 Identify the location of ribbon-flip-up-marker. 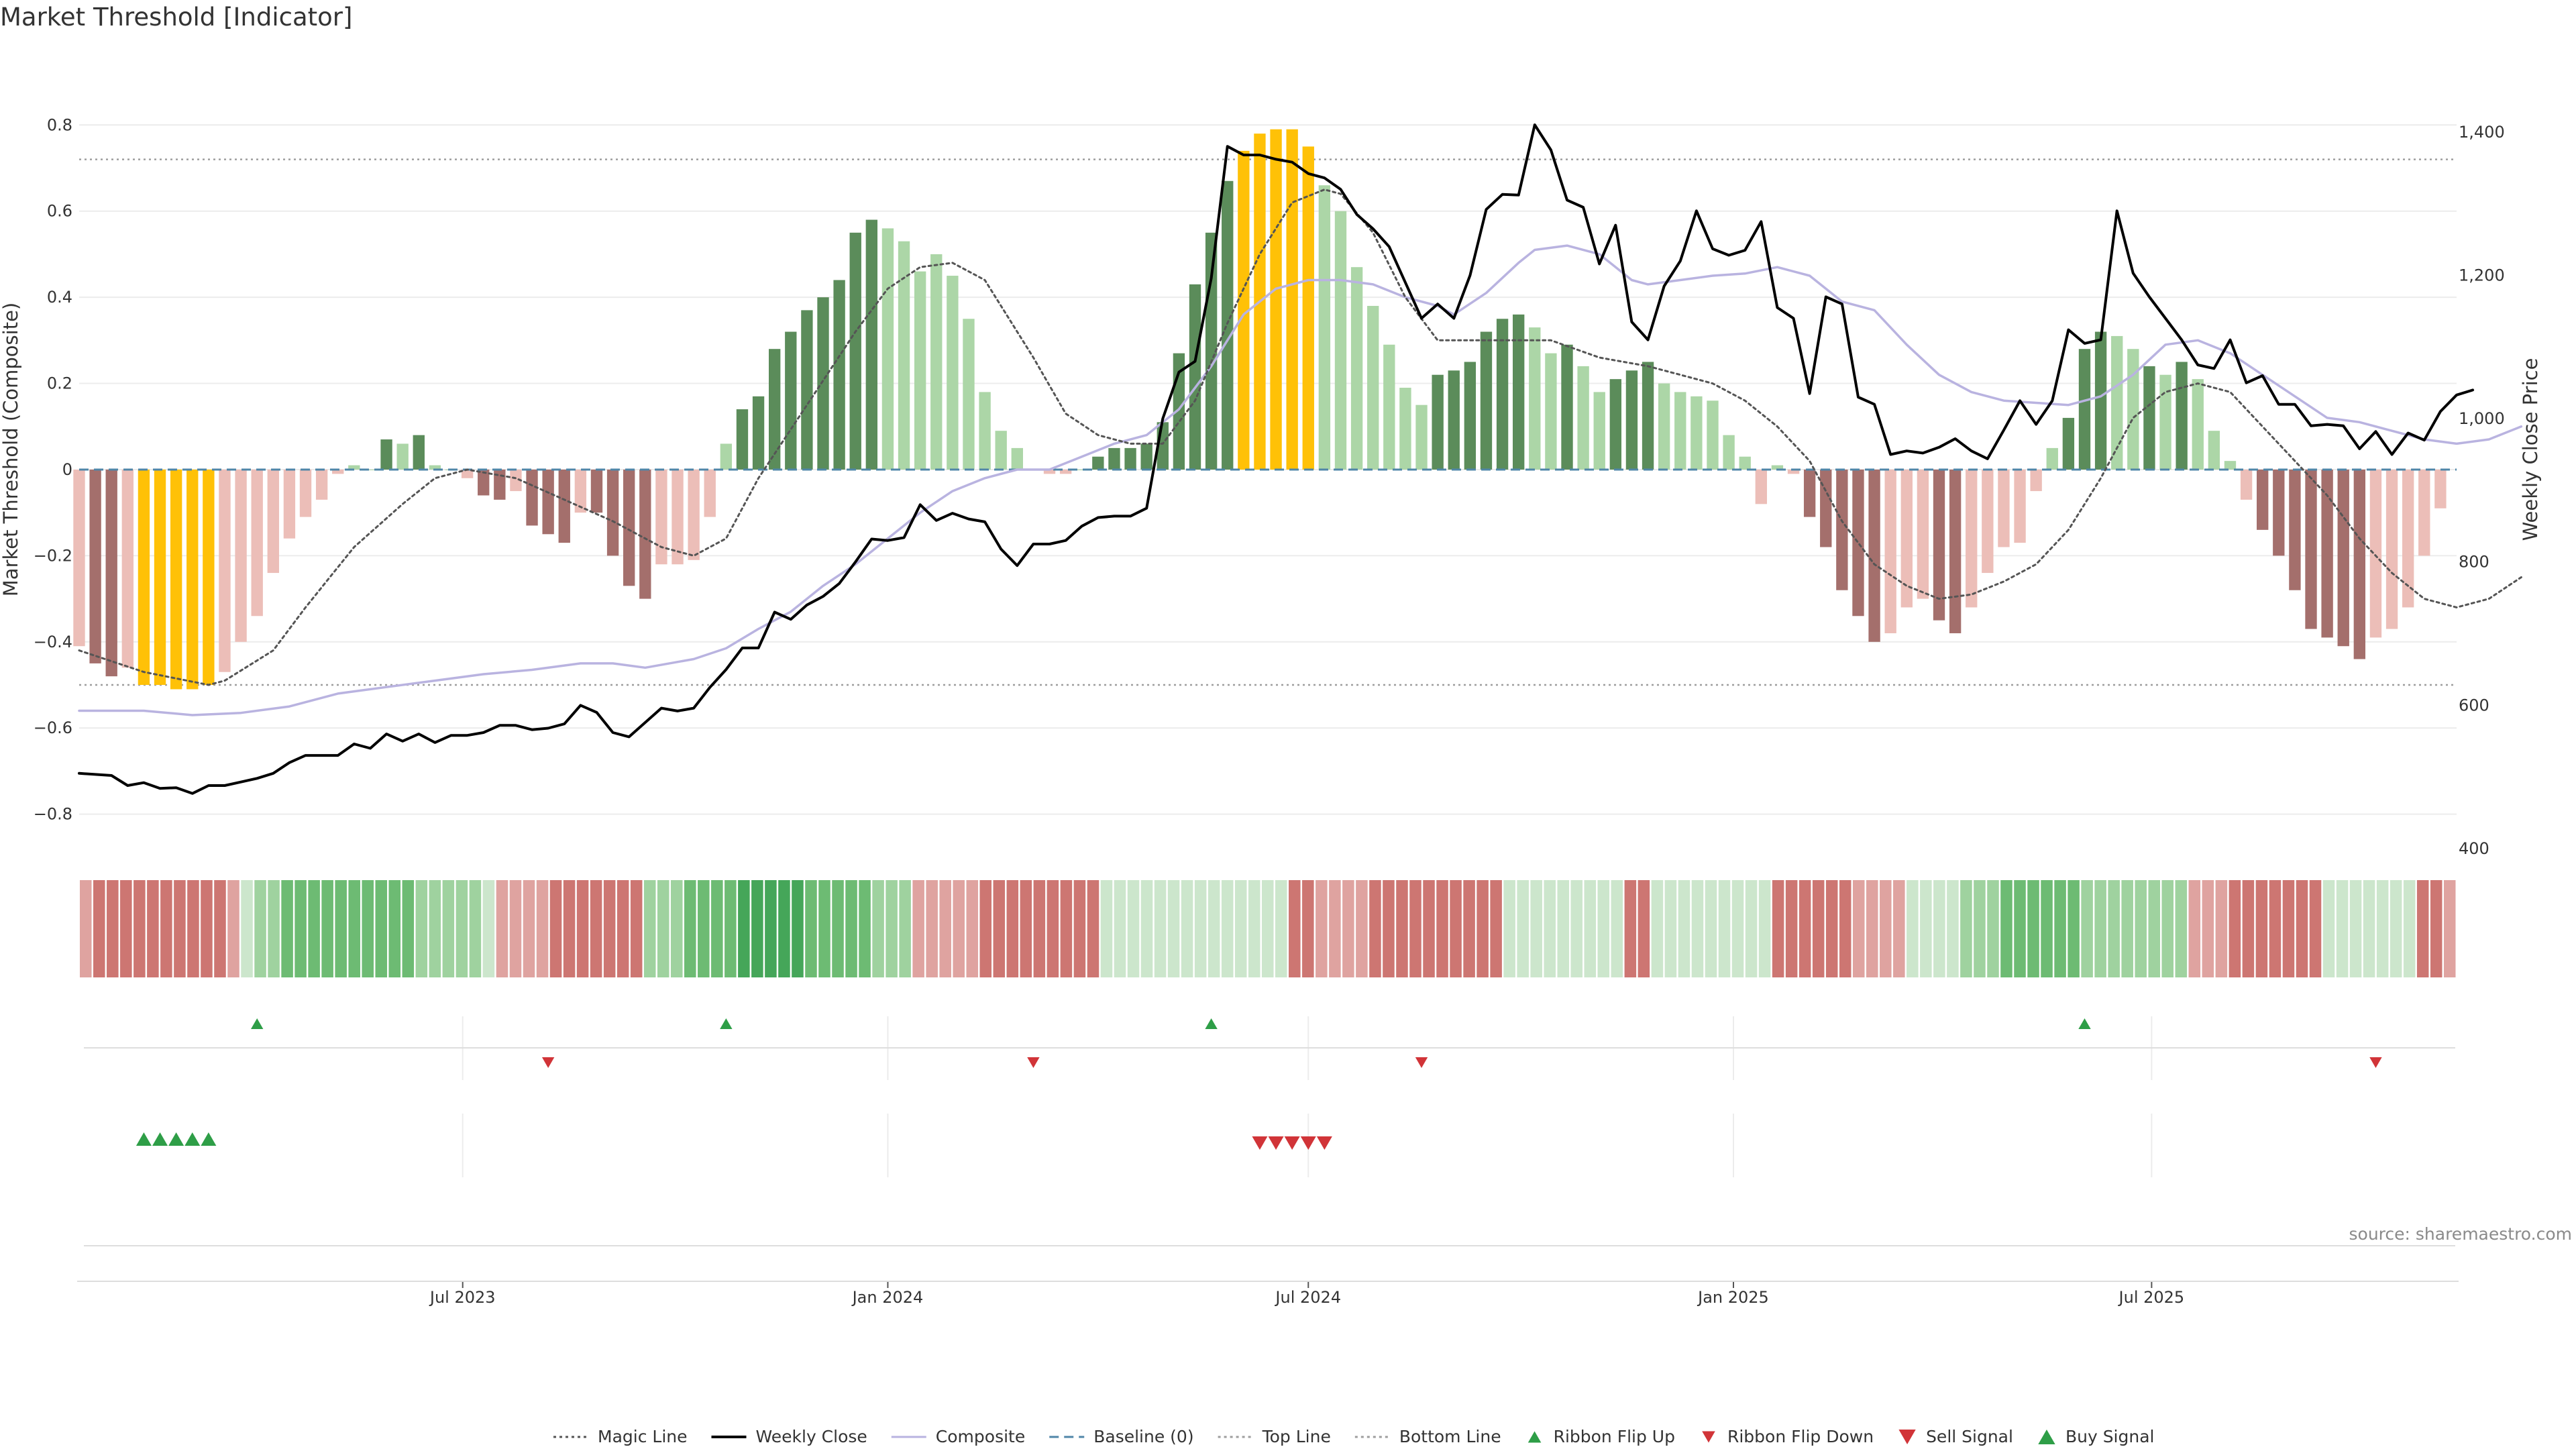
(726, 1023).